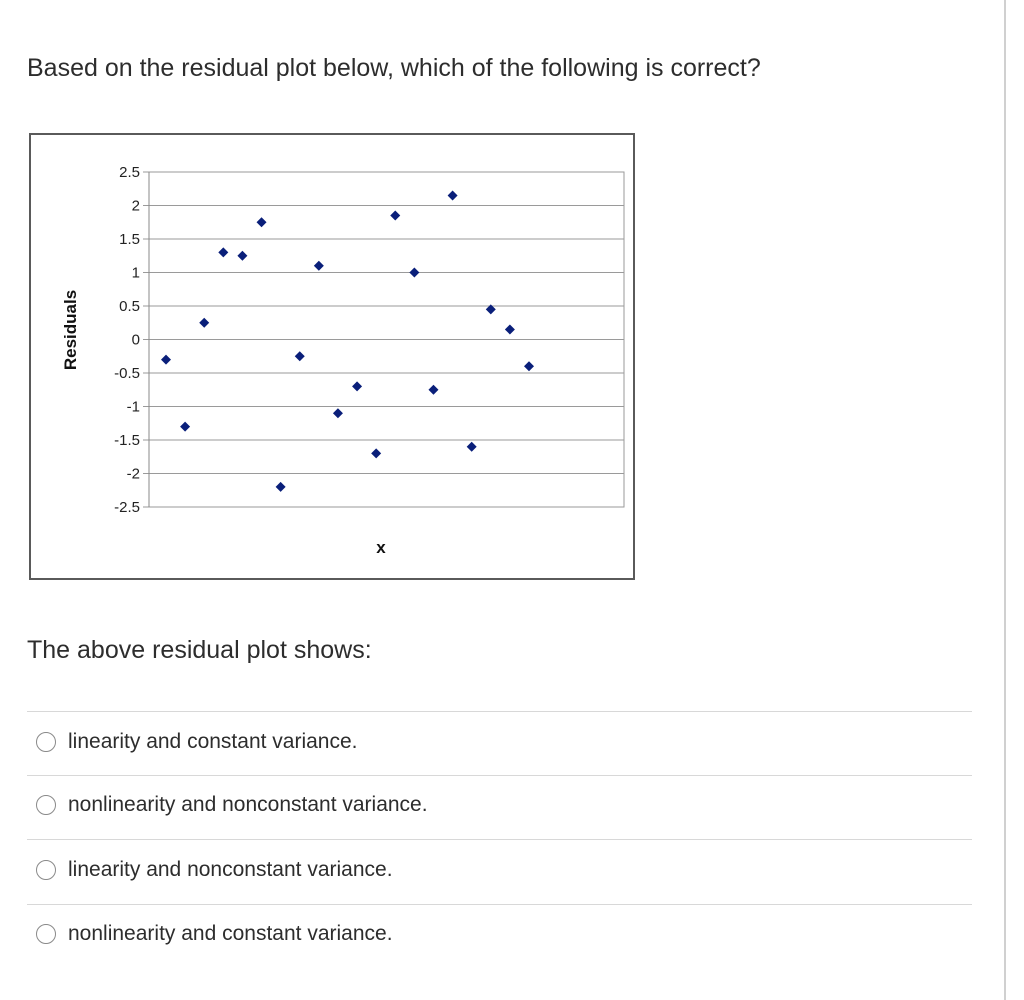 The width and height of the screenshot is (1024, 1000). What do you see at coordinates (499, 805) in the screenshot?
I see `option-2: nonlinearity and nonconstant variance.` at bounding box center [499, 805].